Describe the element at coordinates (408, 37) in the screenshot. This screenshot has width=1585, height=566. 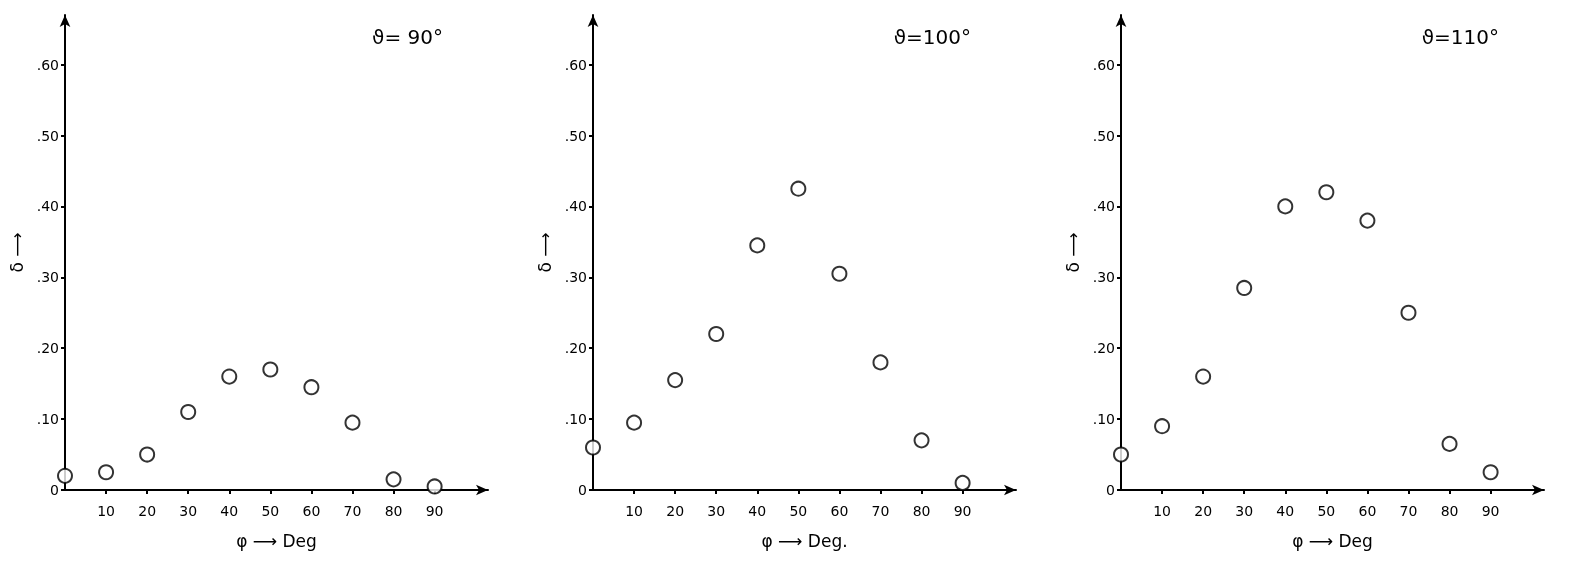
I see `text: ϑ= 90°` at that location.